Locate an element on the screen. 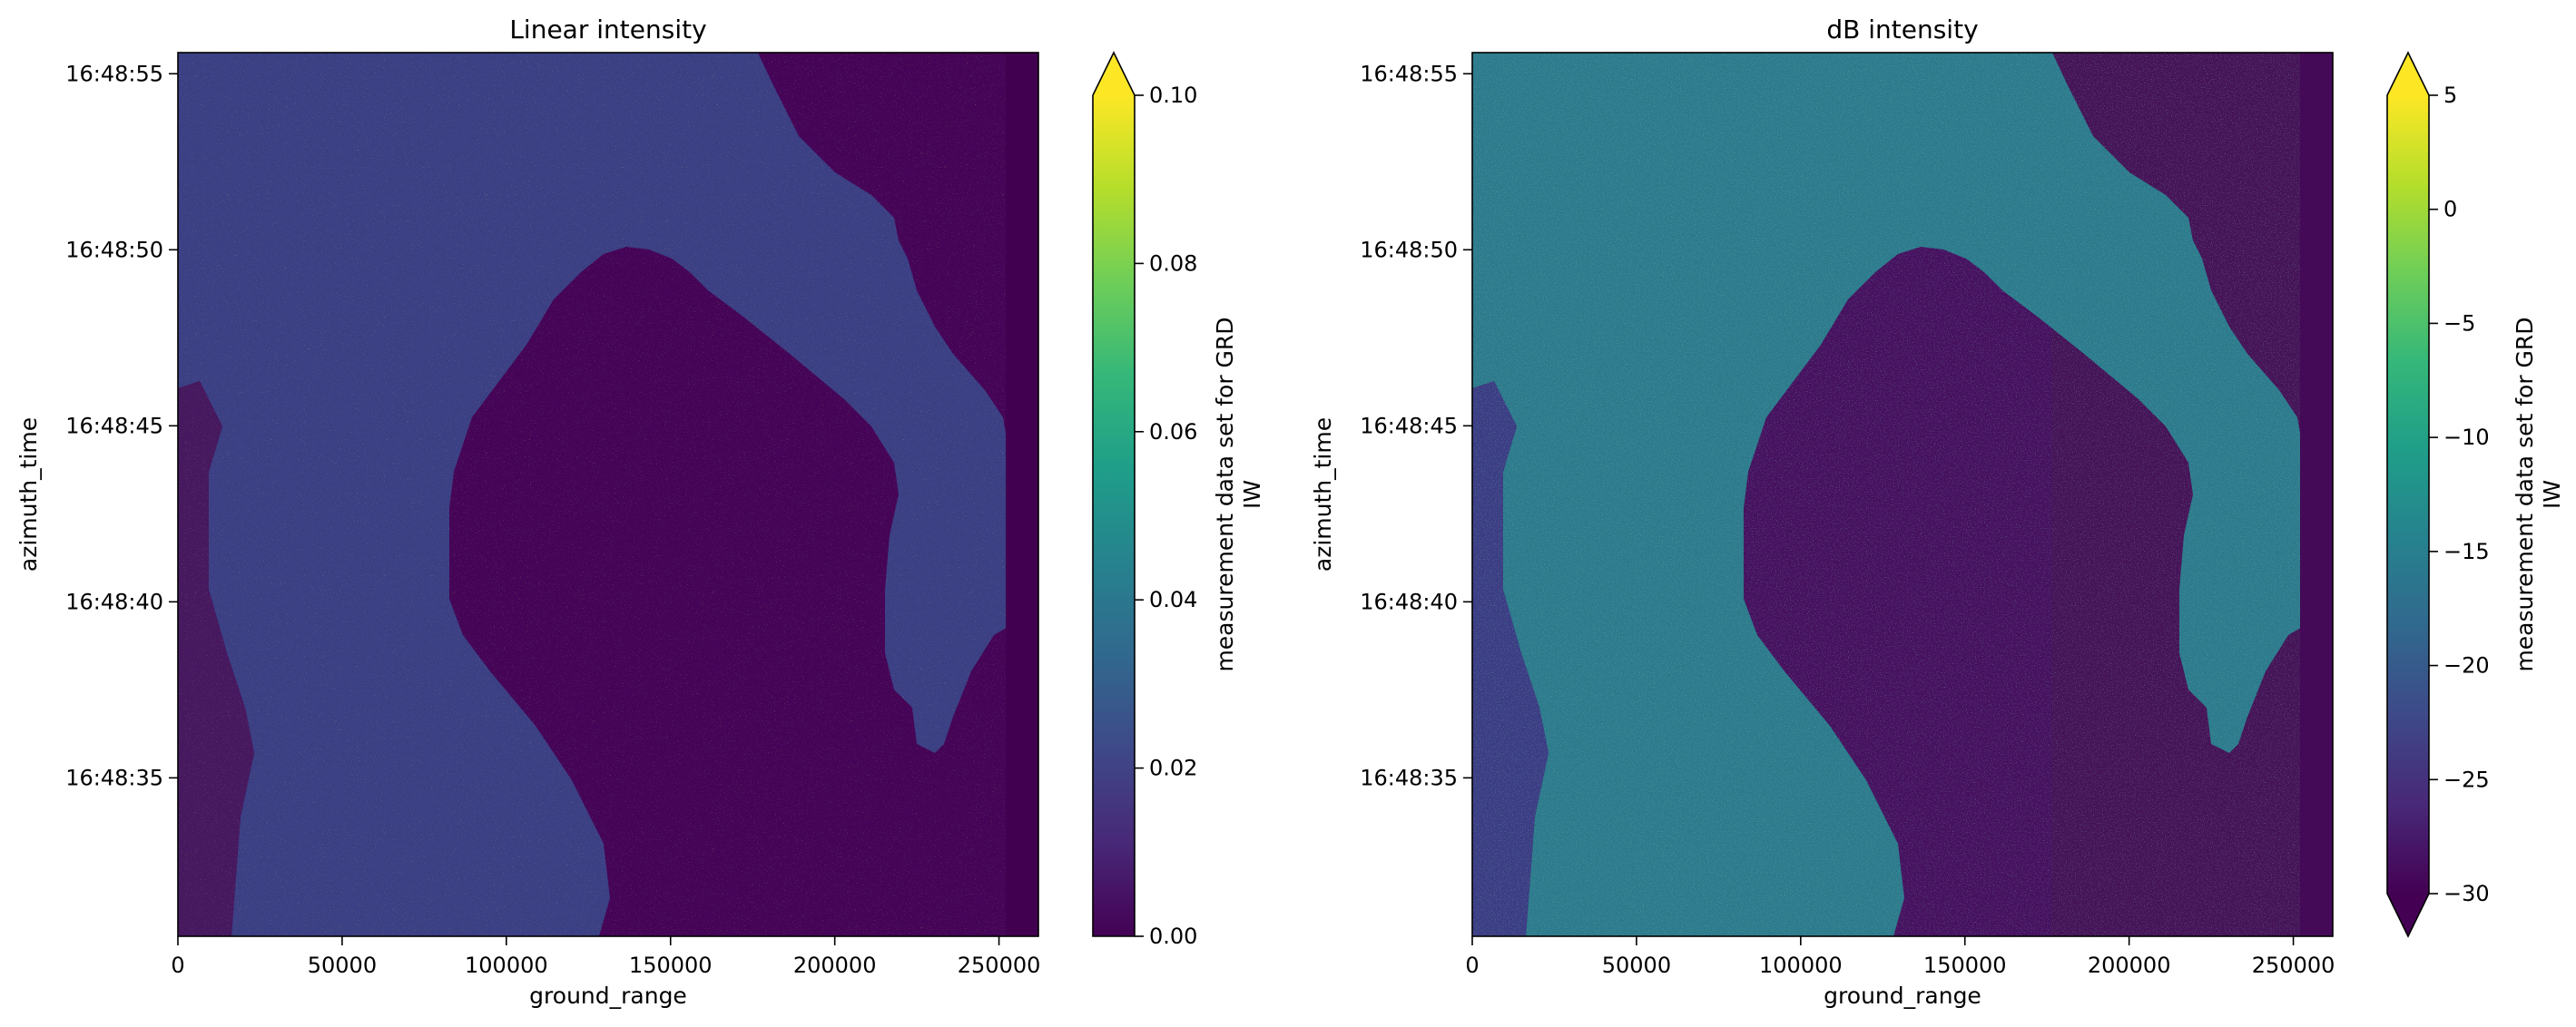 This screenshot has height=1027, width=2576. colorbar-tick-label: 5 is located at coordinates (2450, 95).